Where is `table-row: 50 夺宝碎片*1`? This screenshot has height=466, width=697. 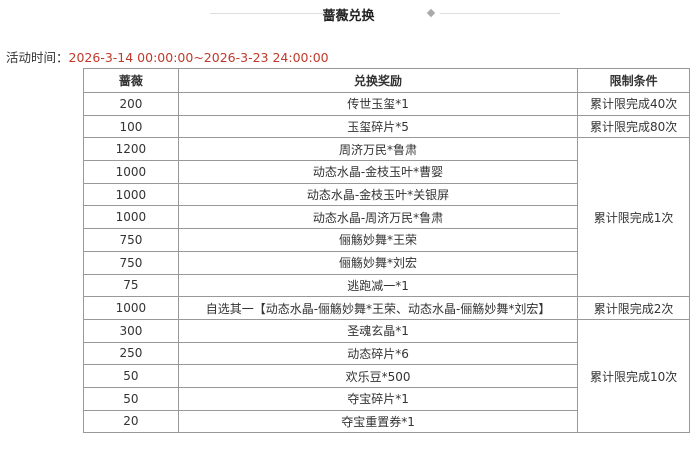 table-row: 50 夺宝碎片*1 is located at coordinates (386, 398).